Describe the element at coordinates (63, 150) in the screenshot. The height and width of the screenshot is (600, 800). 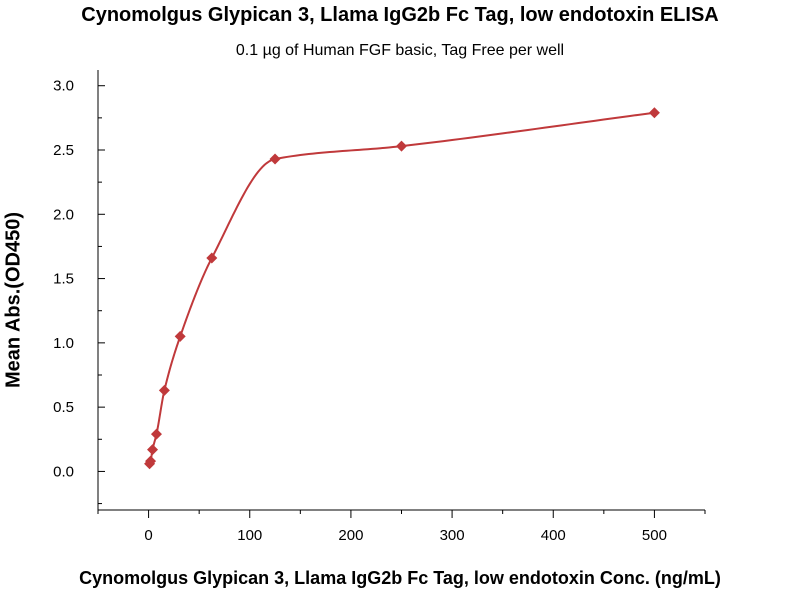
I see `y-tick-label: 2.5` at that location.